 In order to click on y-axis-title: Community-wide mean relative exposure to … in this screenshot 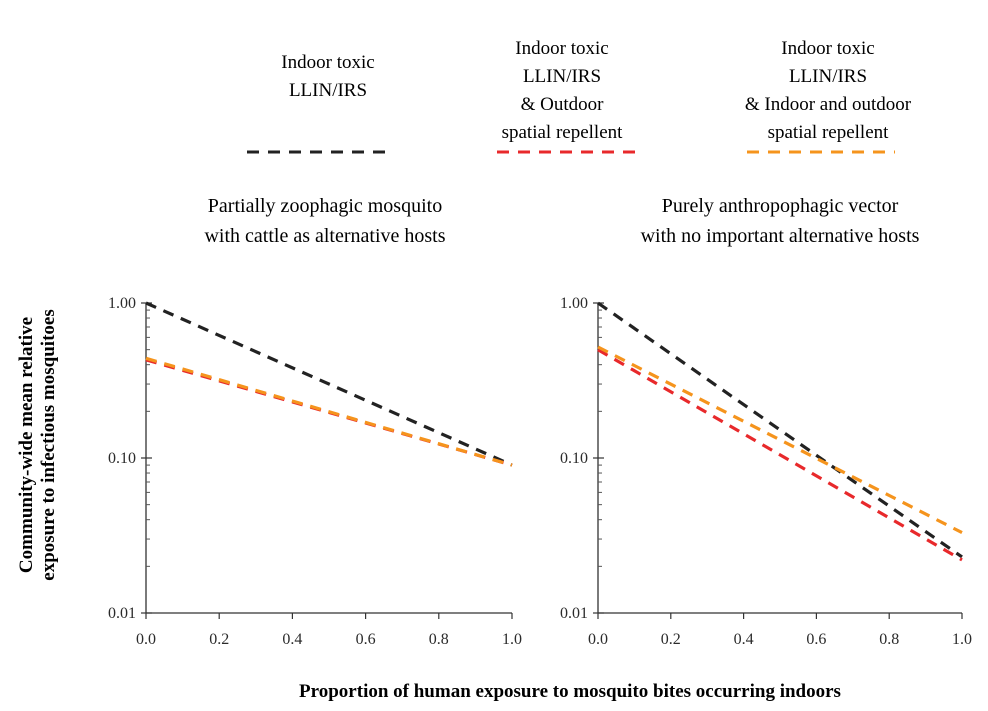, I will do `click(37, 444)`.